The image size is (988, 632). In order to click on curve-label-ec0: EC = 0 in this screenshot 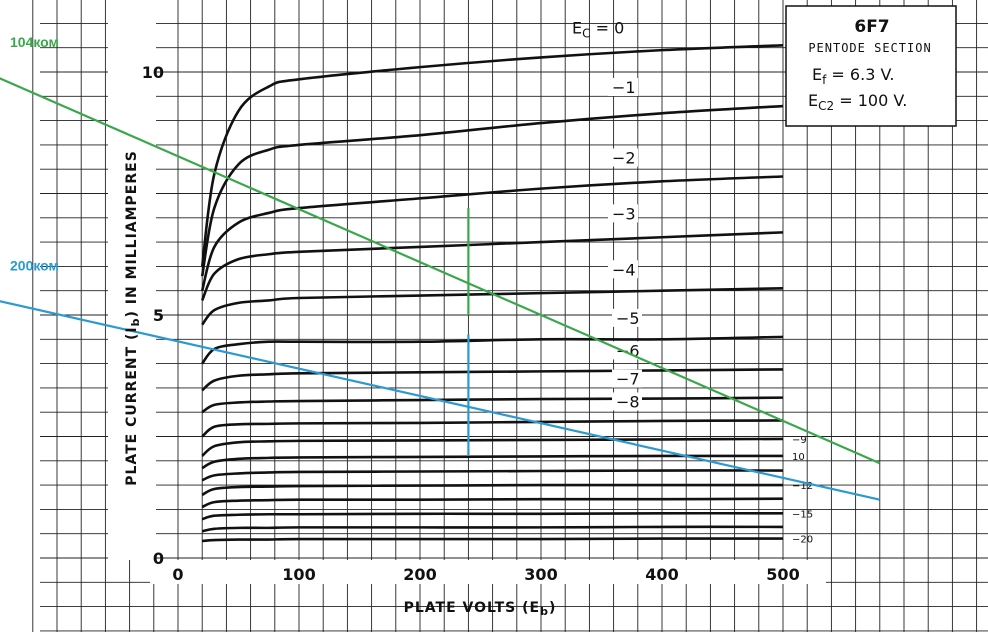, I will do `click(598, 29)`.